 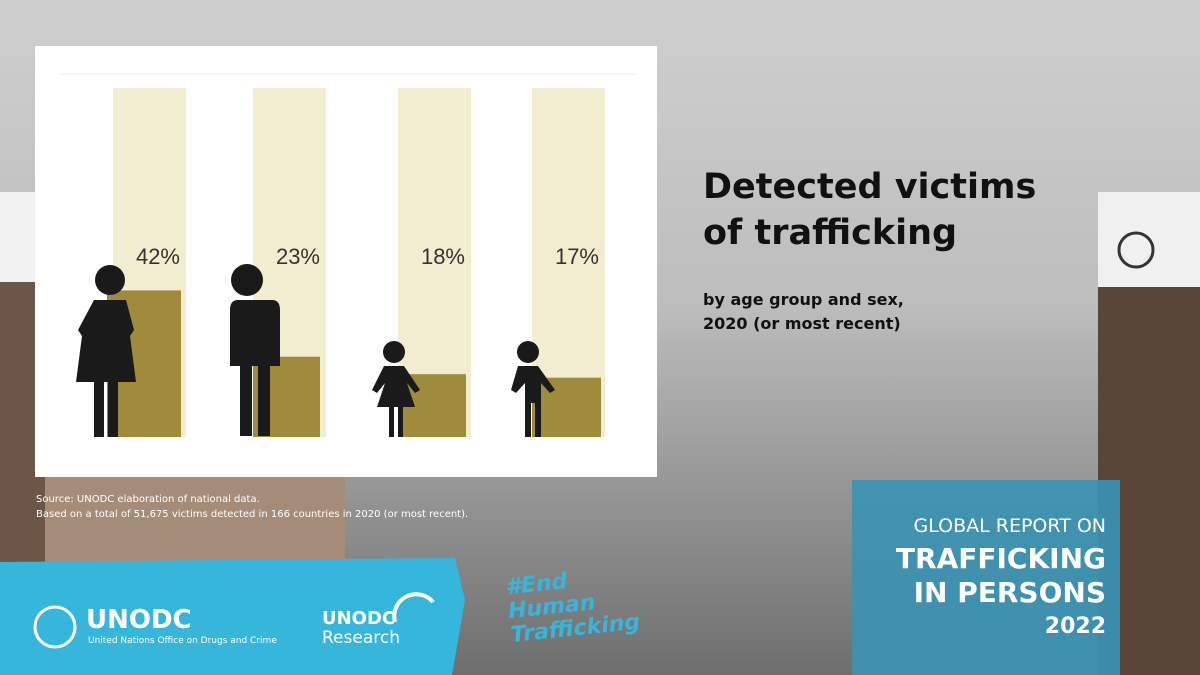 What do you see at coordinates (1010, 526) in the screenshot?
I see `report-line1: GLOBAL REPORT ON` at bounding box center [1010, 526].